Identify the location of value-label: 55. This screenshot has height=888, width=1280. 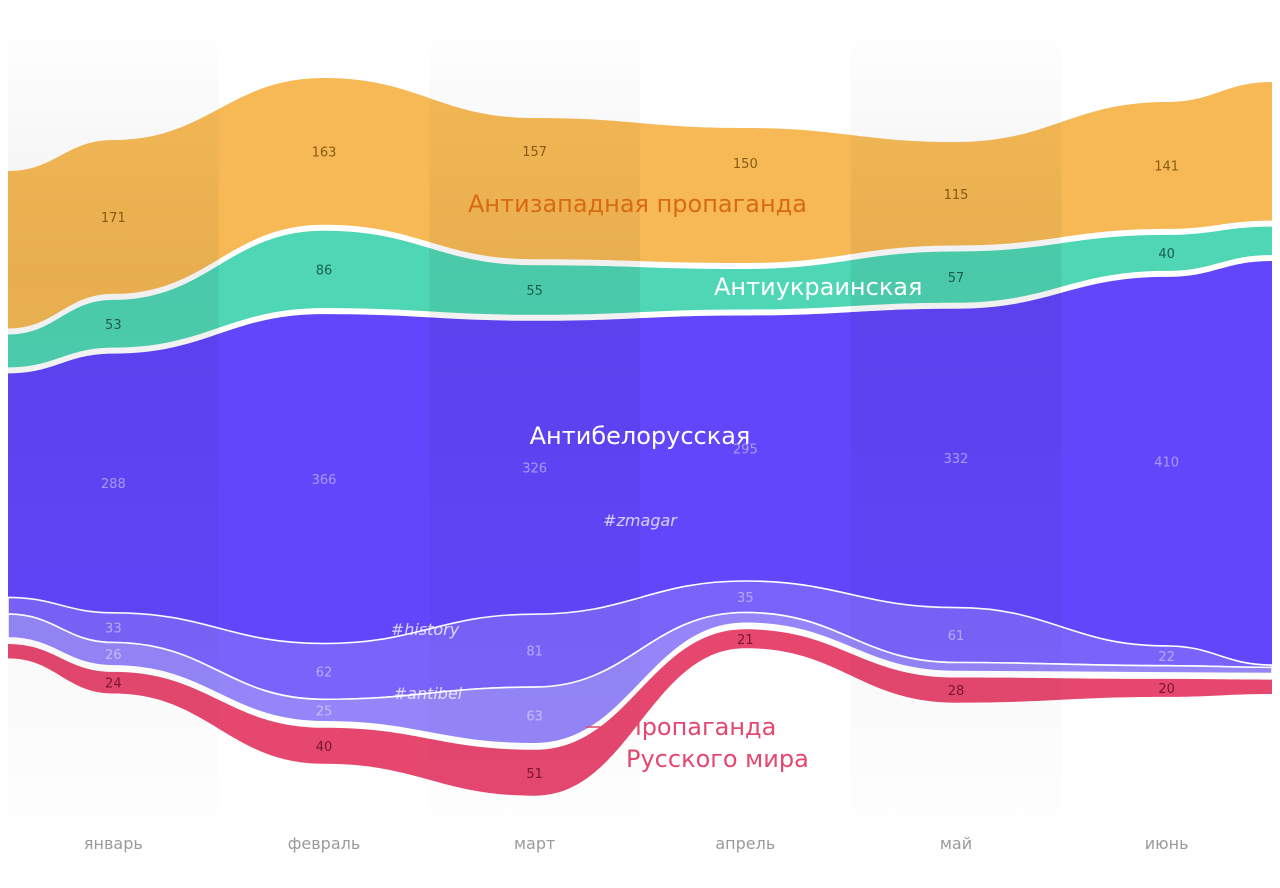
(534, 291).